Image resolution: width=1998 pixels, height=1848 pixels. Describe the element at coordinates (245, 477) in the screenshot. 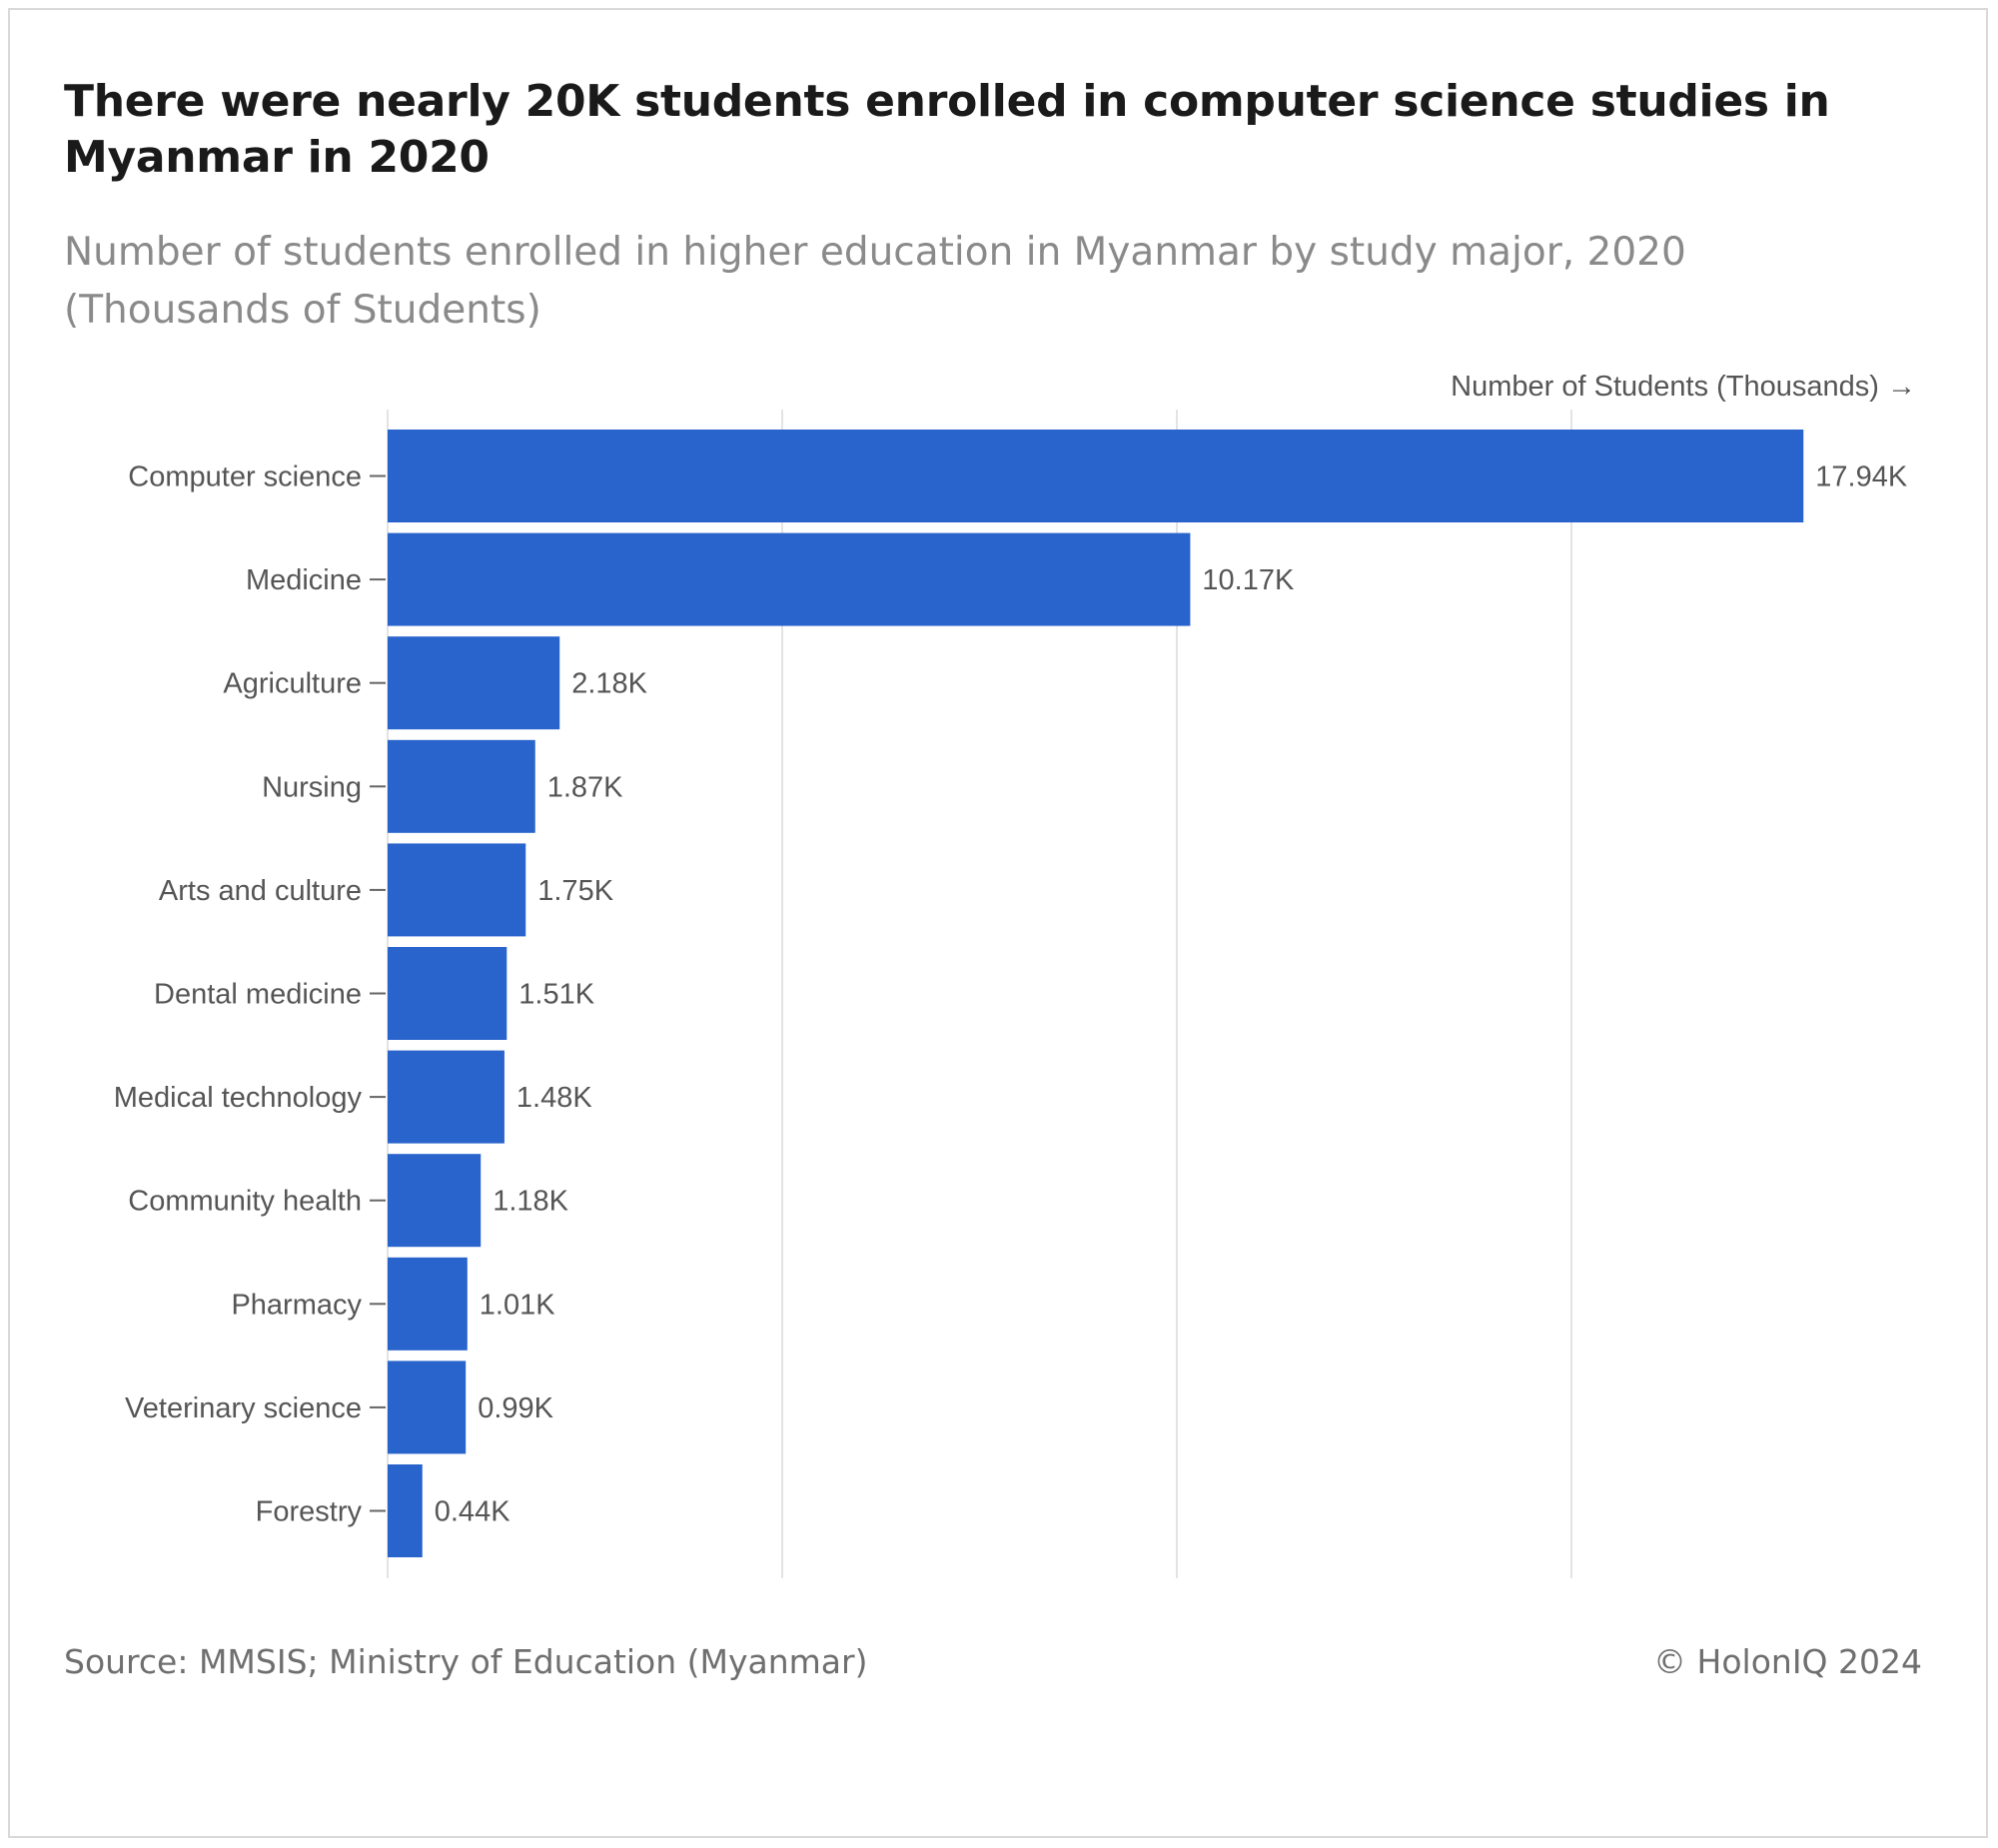

I see `category-label: Computer science` at that location.